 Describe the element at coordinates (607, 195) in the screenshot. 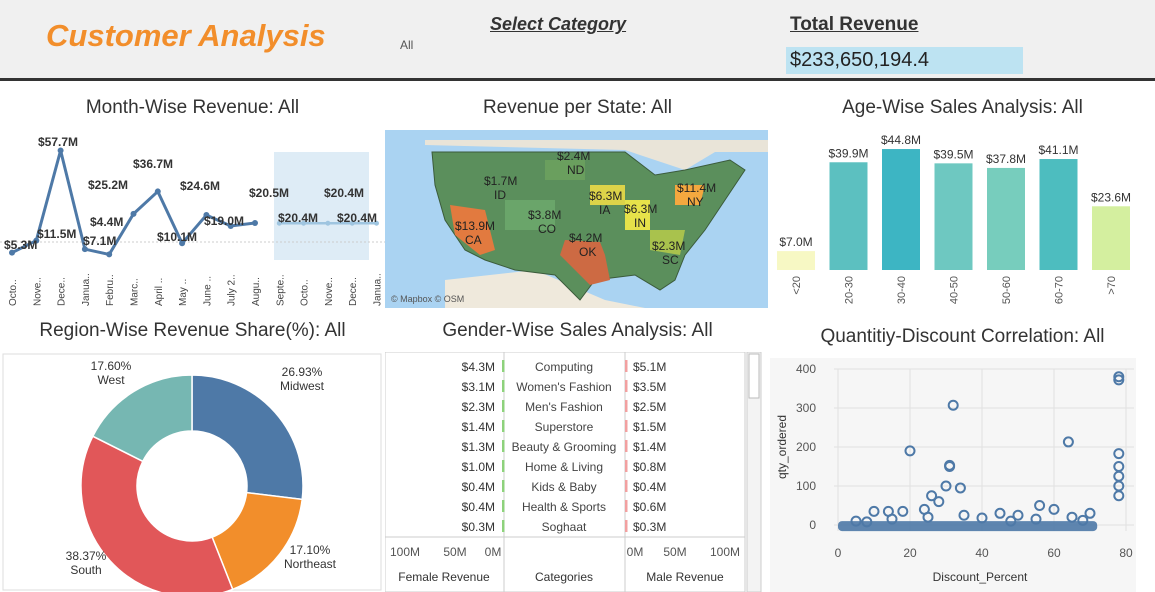

I see `map-state-ia` at that location.